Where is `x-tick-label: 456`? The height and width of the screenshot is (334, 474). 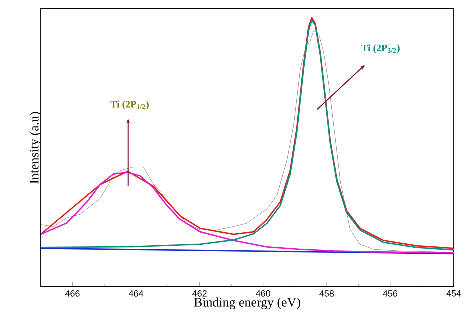 x-tick-label: 456 is located at coordinates (390, 293).